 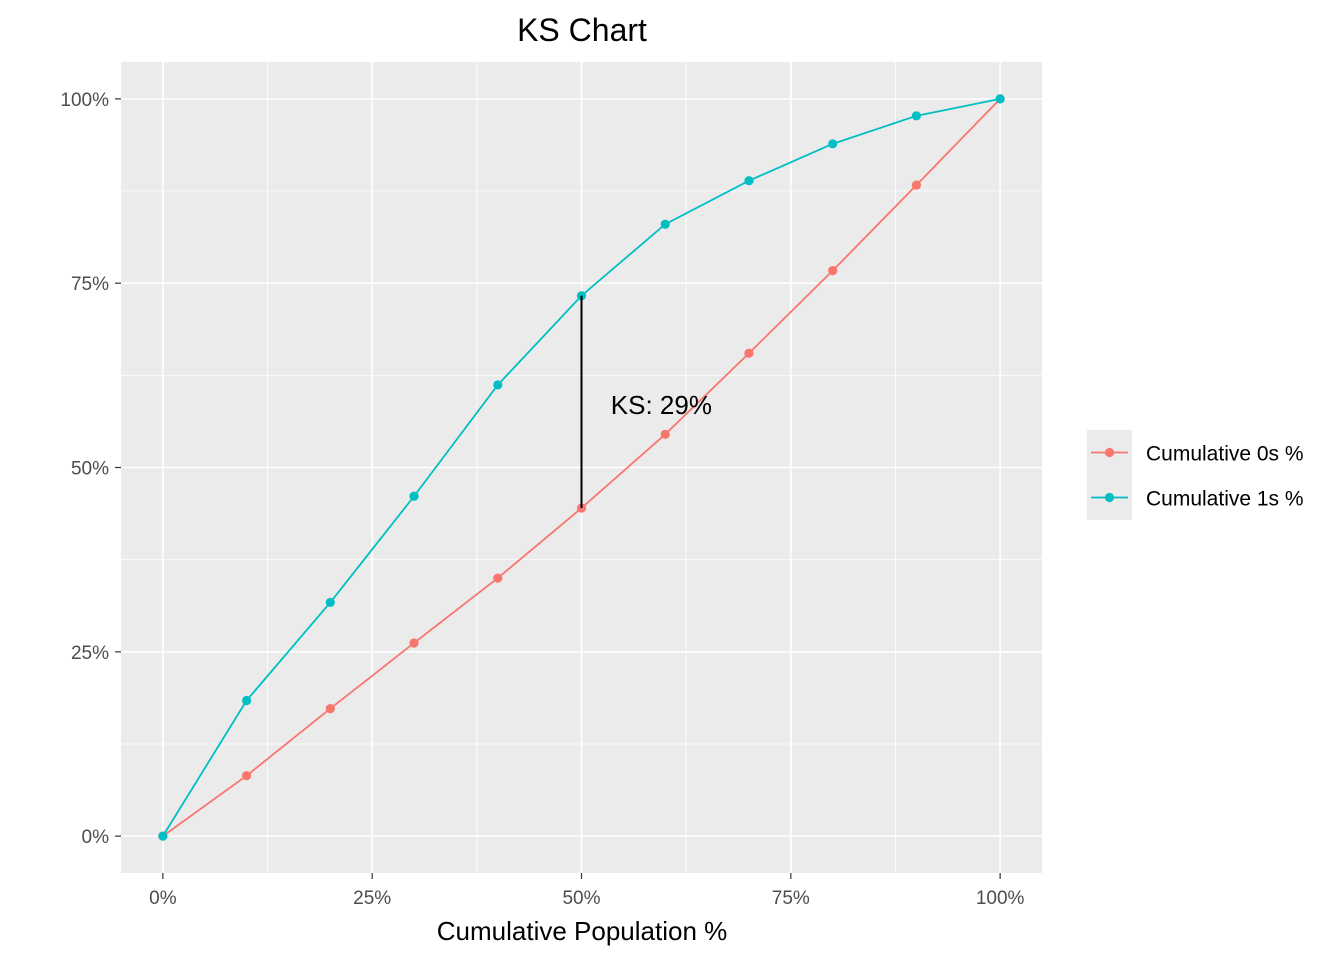 What do you see at coordinates (372, 898) in the screenshot?
I see `x-tick-label: 25%` at bounding box center [372, 898].